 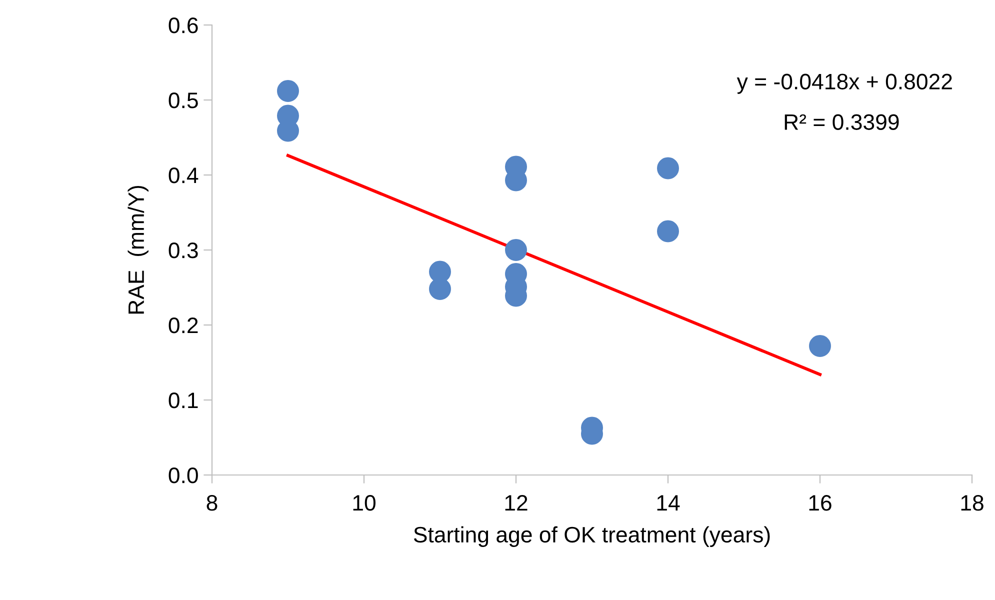 I want to click on y-tick-label: 0.1, so click(x=183, y=400).